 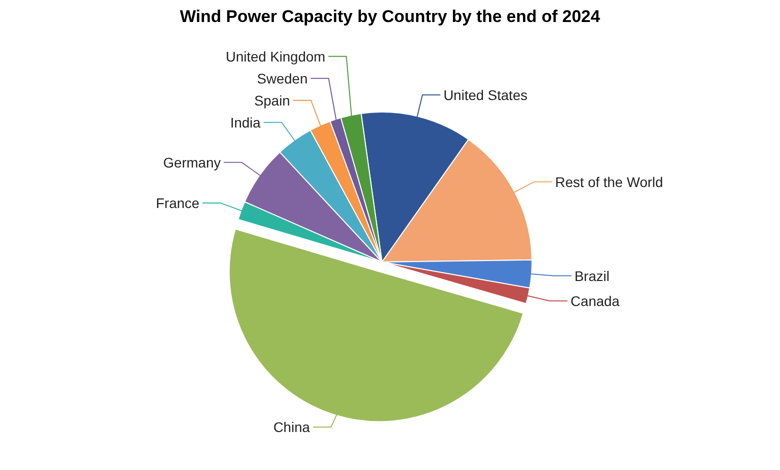 What do you see at coordinates (595, 300) in the screenshot?
I see `slice-label: Canada` at bounding box center [595, 300].